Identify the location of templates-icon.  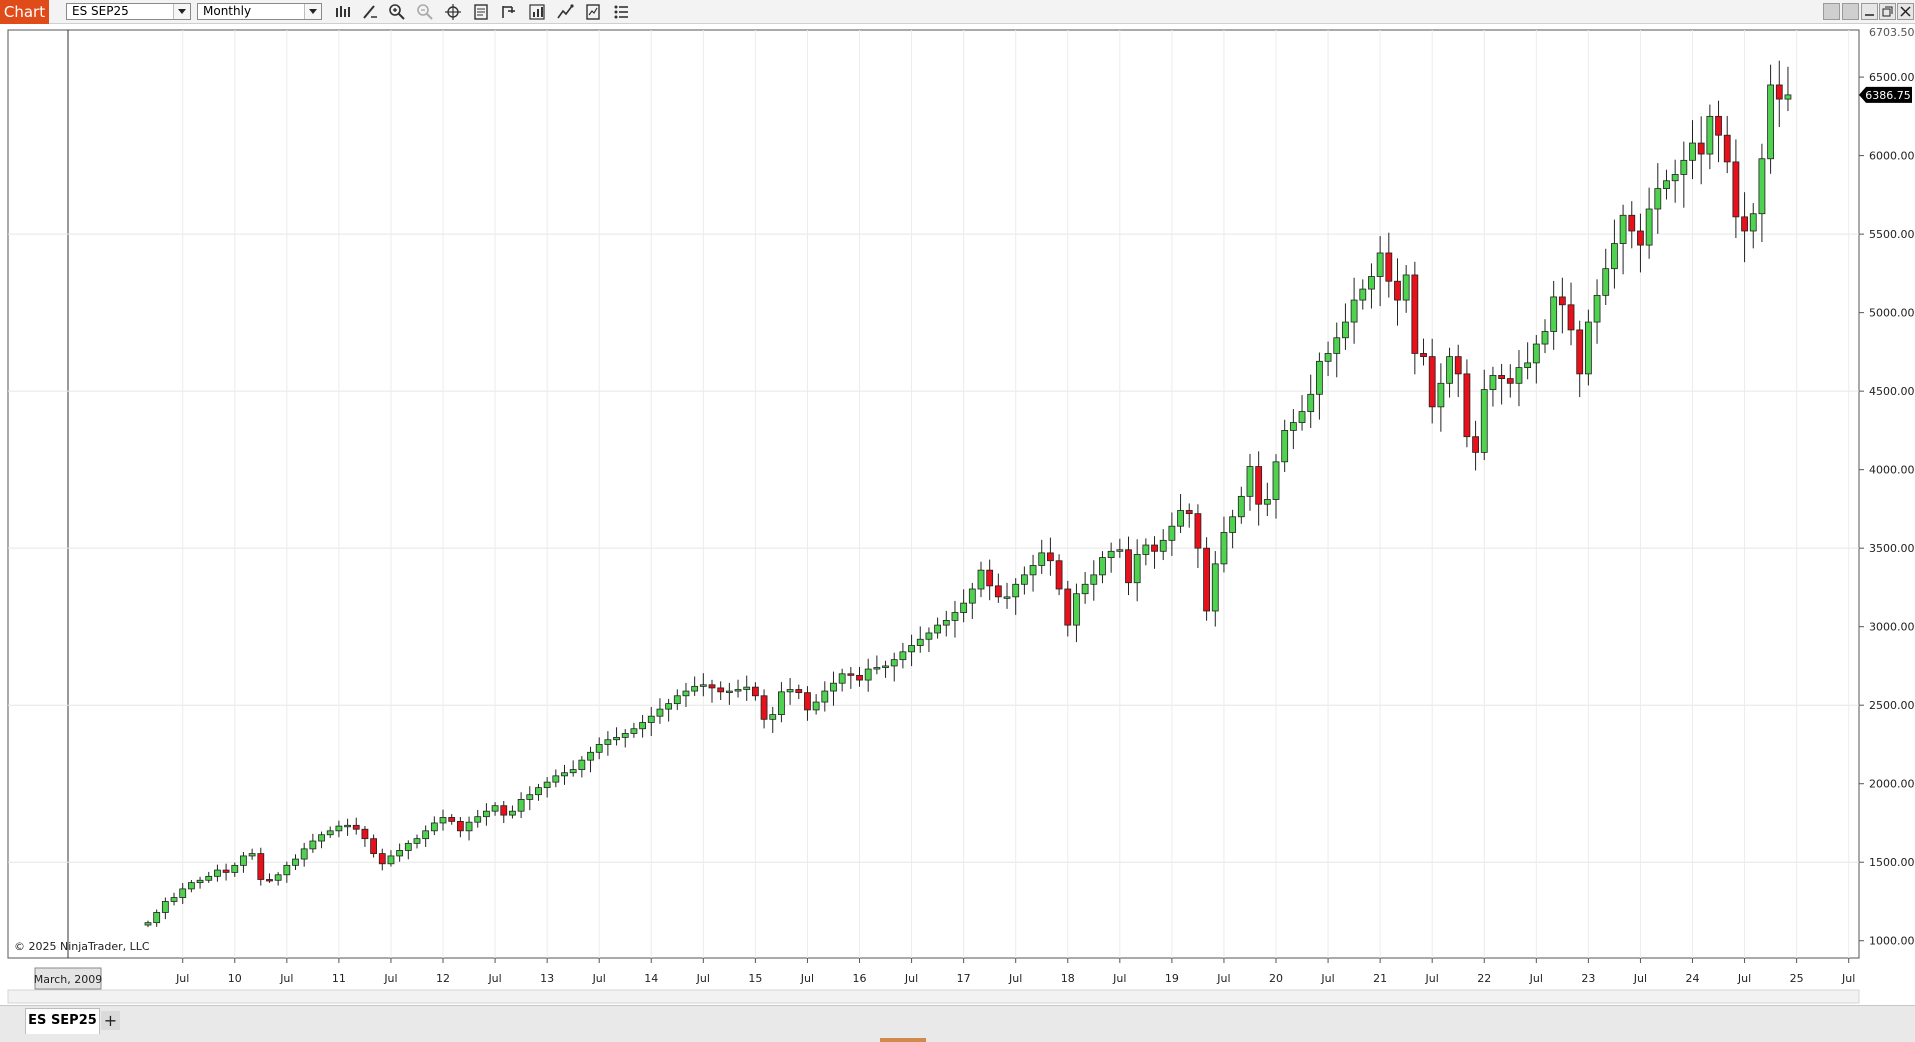
(593, 12).